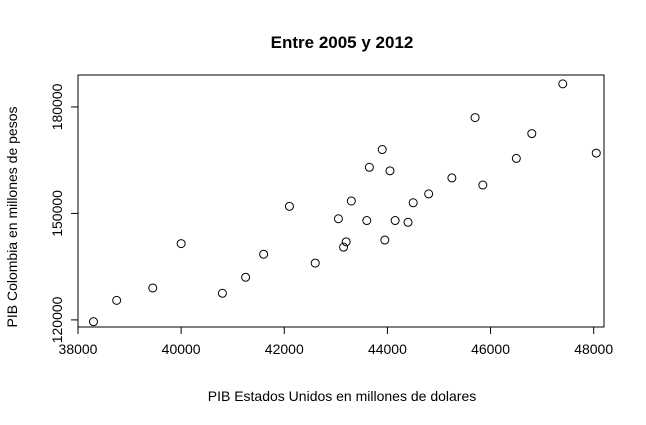 The image size is (646, 425). I want to click on x-tick-label: 40000, so click(181, 349).